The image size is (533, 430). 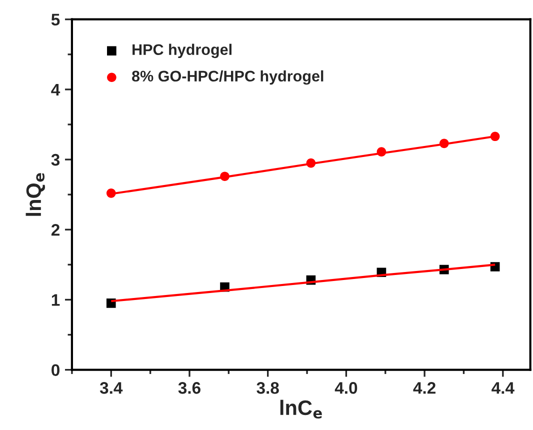 I want to click on x-tick-label: 4.2, so click(x=424, y=388).